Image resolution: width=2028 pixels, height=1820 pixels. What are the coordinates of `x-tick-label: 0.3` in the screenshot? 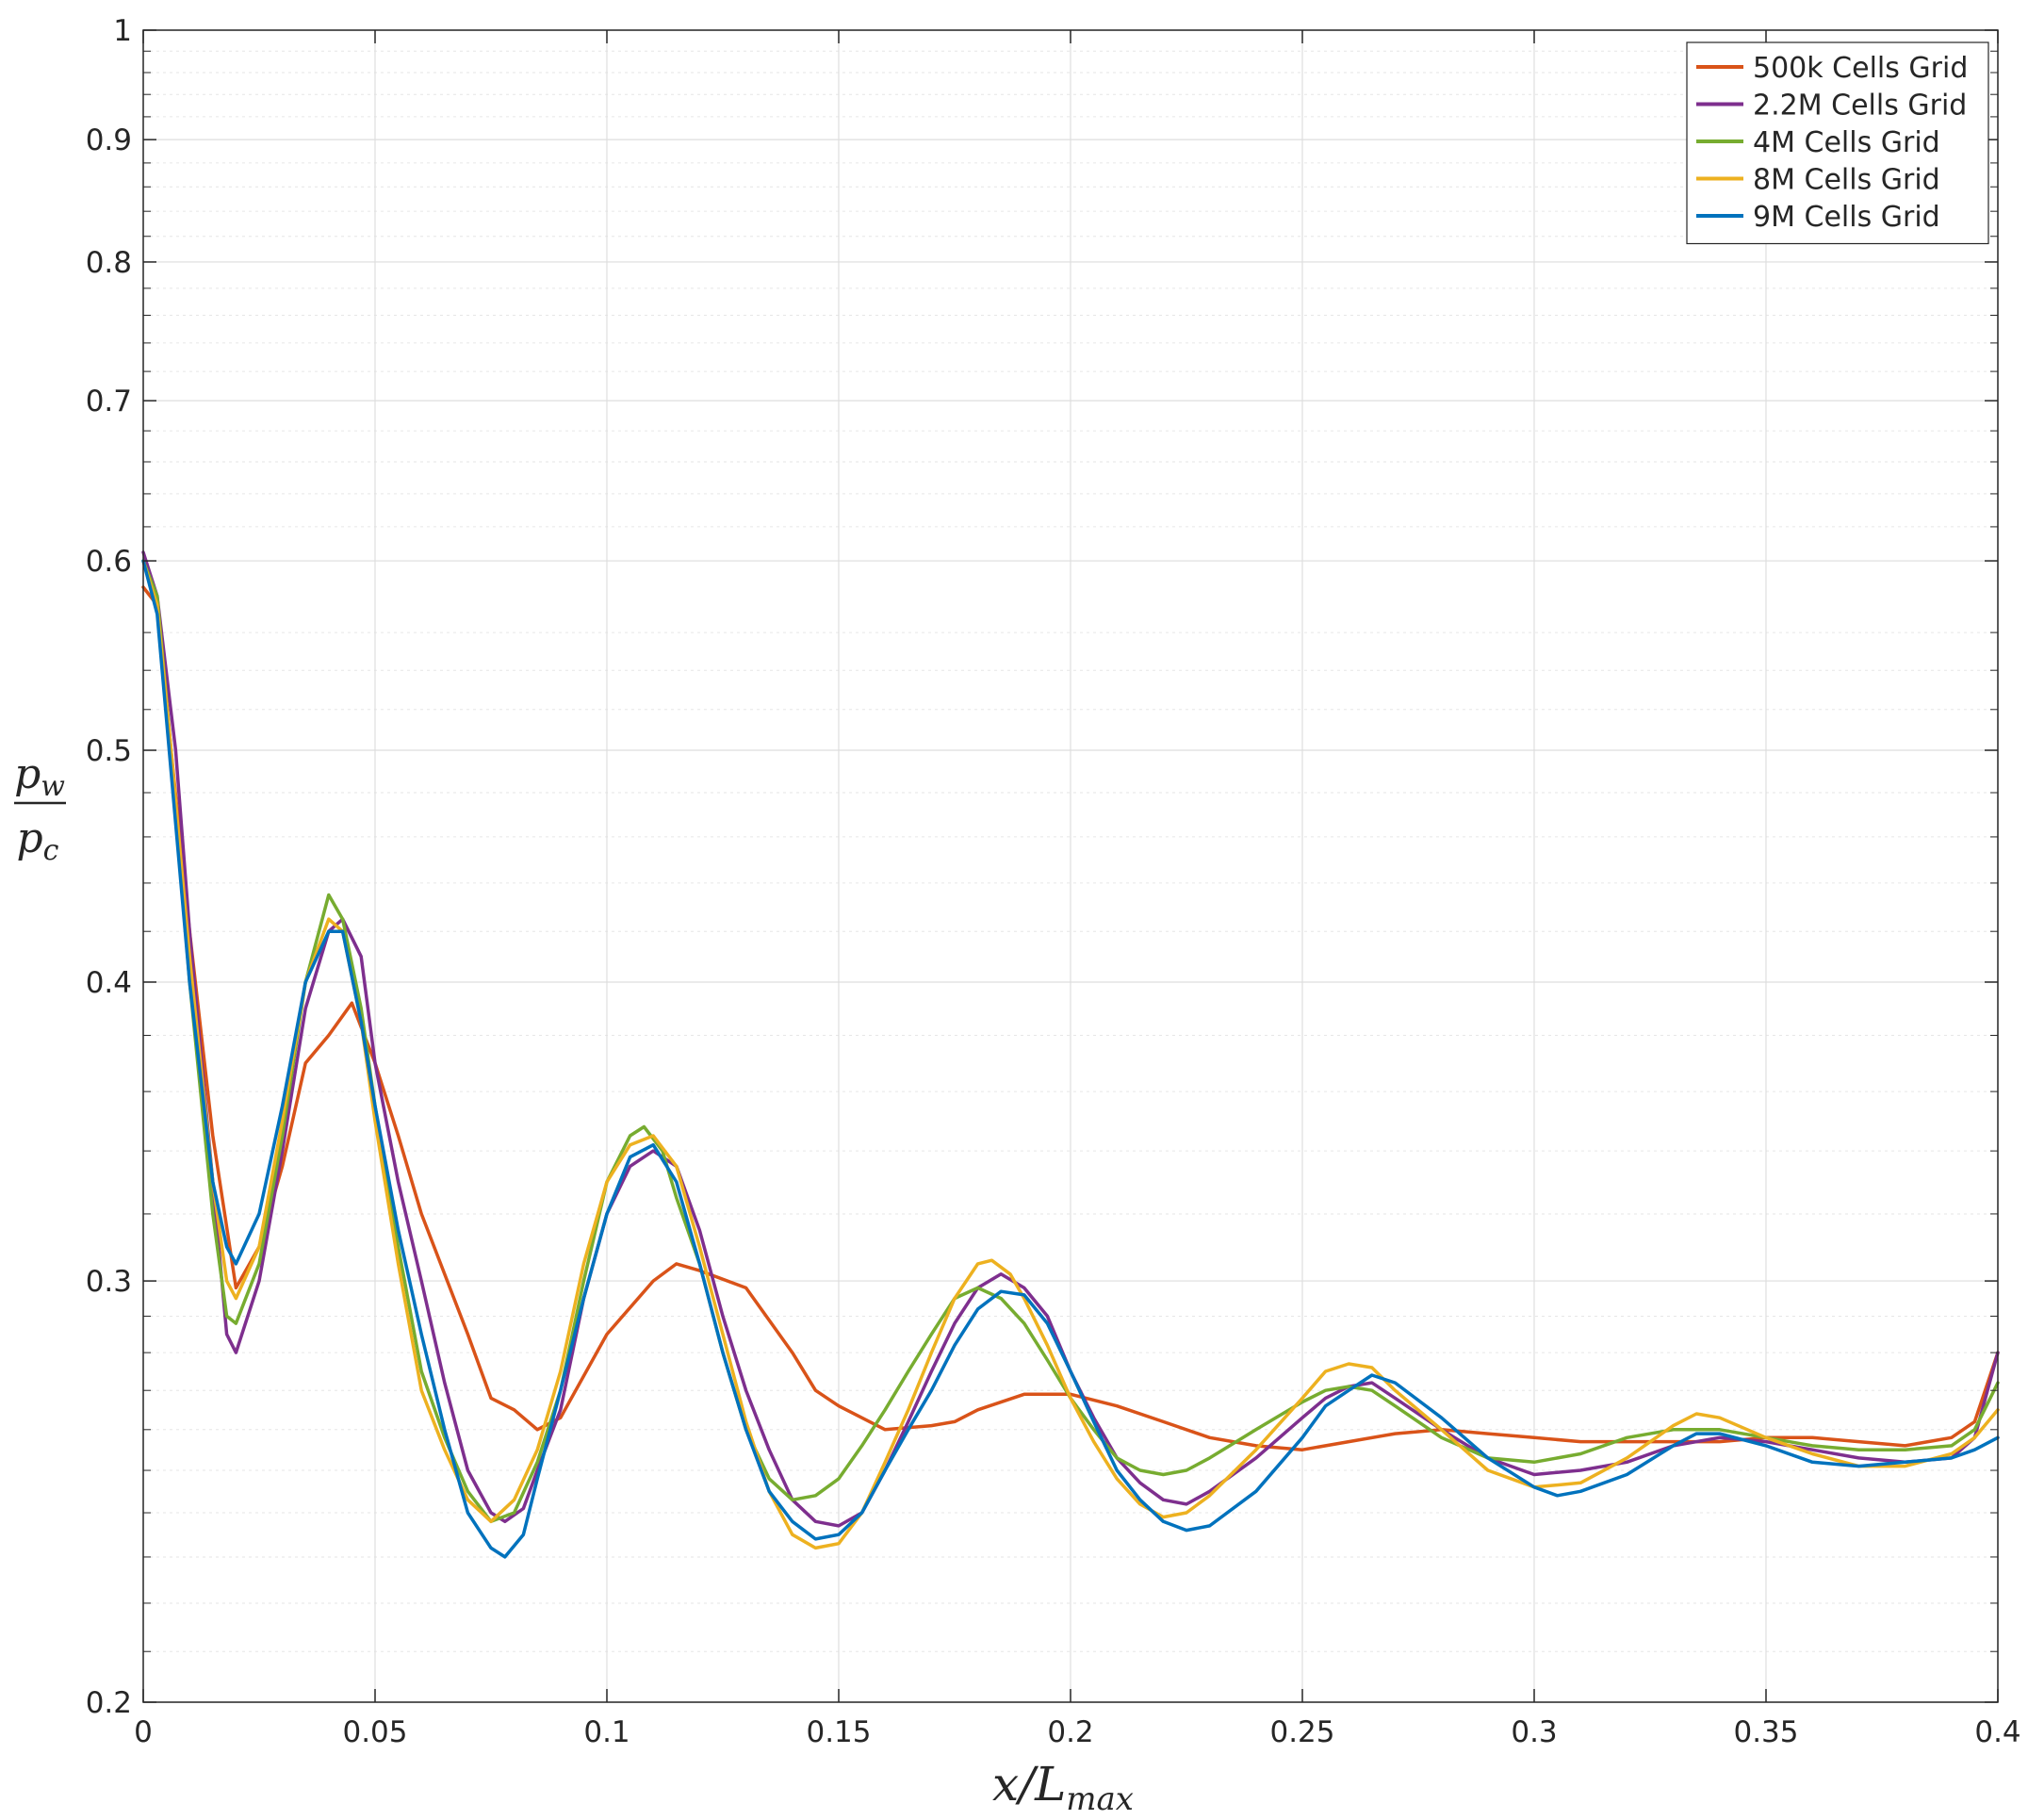 It's located at (1534, 1732).